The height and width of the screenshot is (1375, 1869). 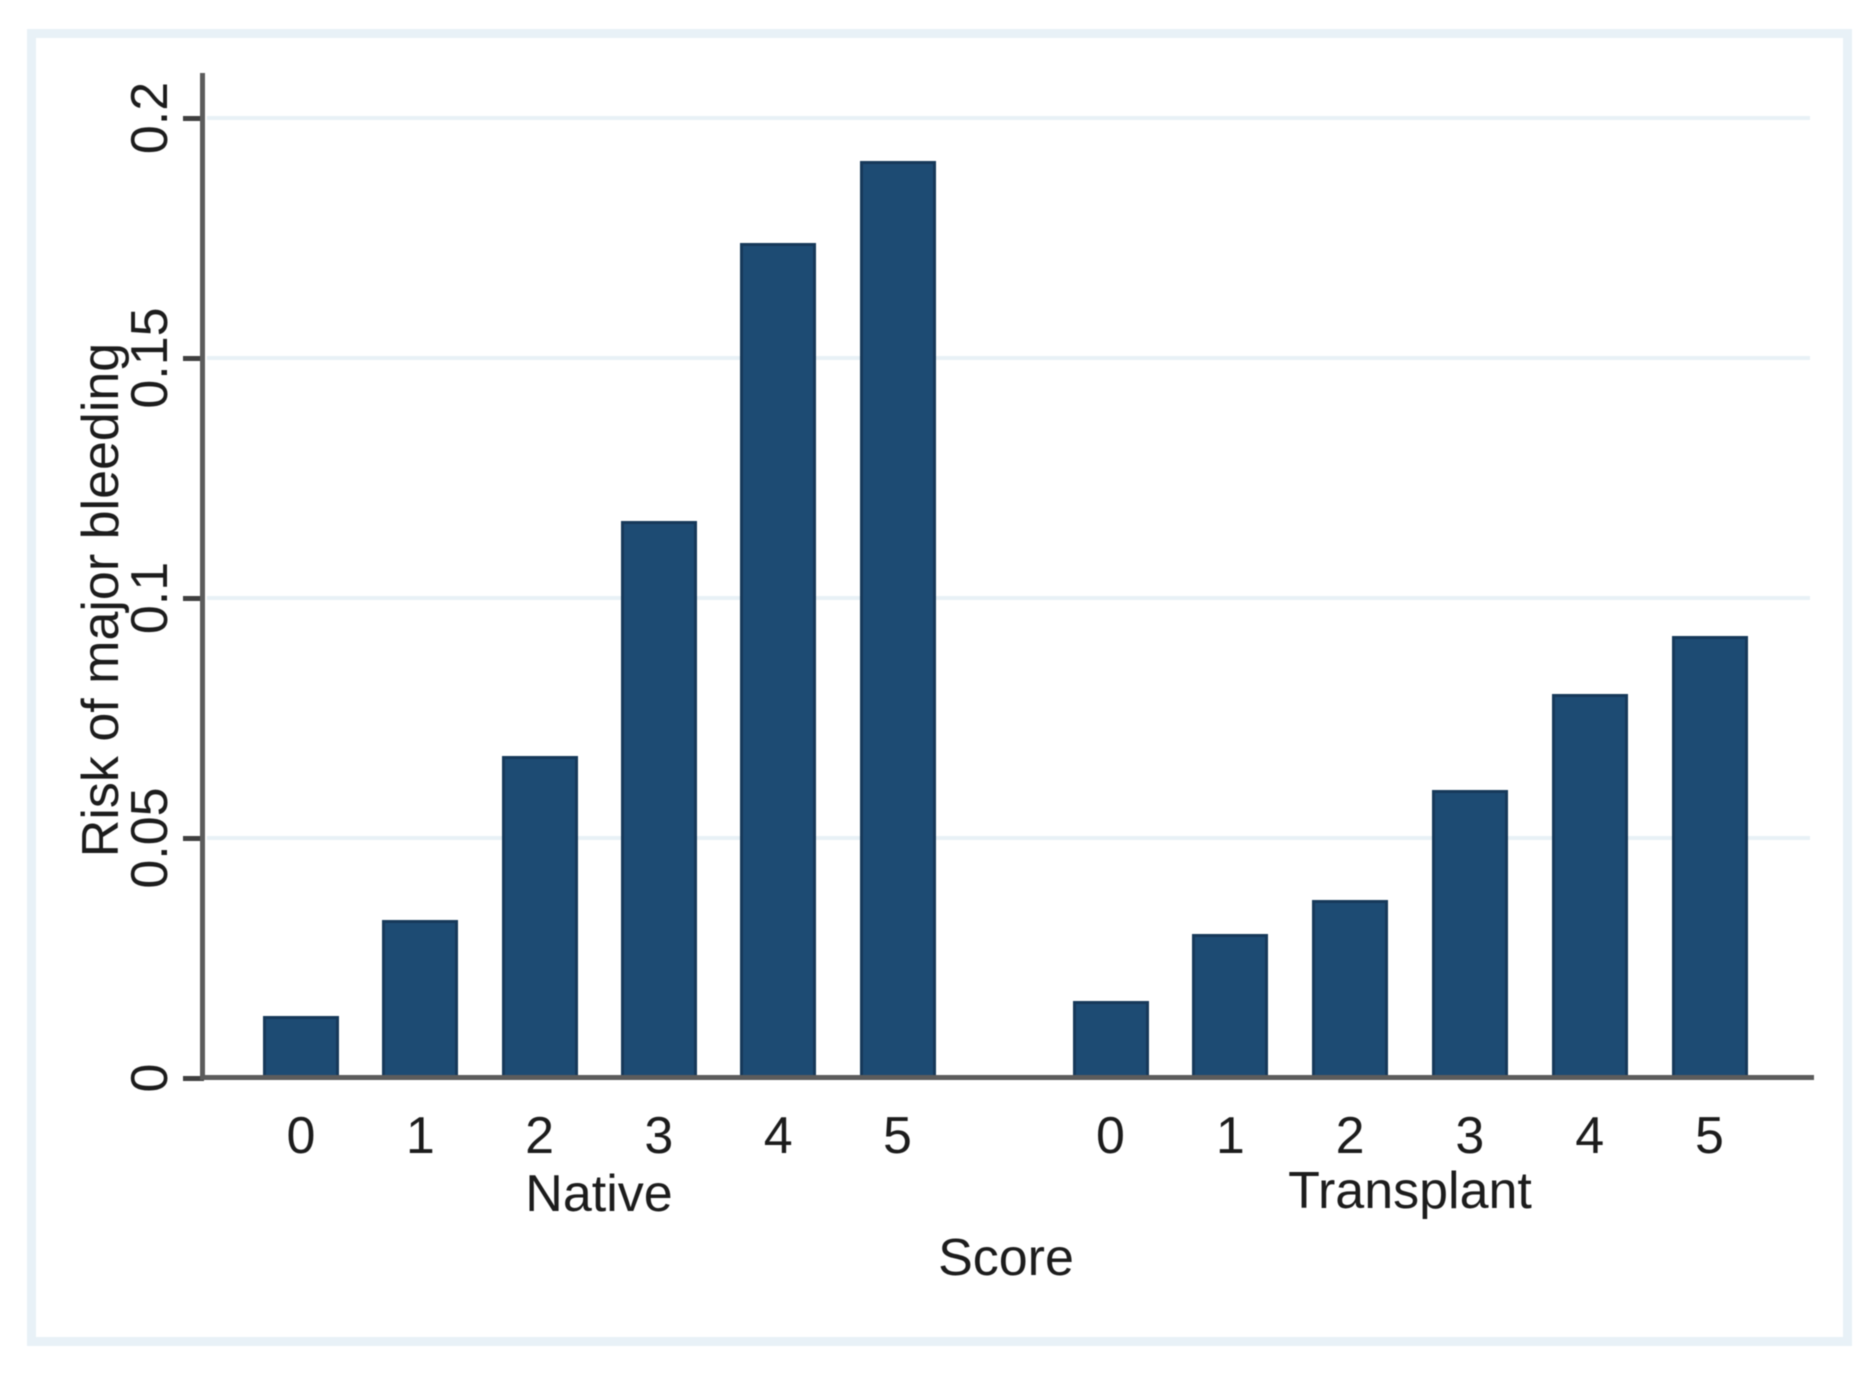 What do you see at coordinates (1410, 1191) in the screenshot?
I see `group-label-transplant: Transplant` at bounding box center [1410, 1191].